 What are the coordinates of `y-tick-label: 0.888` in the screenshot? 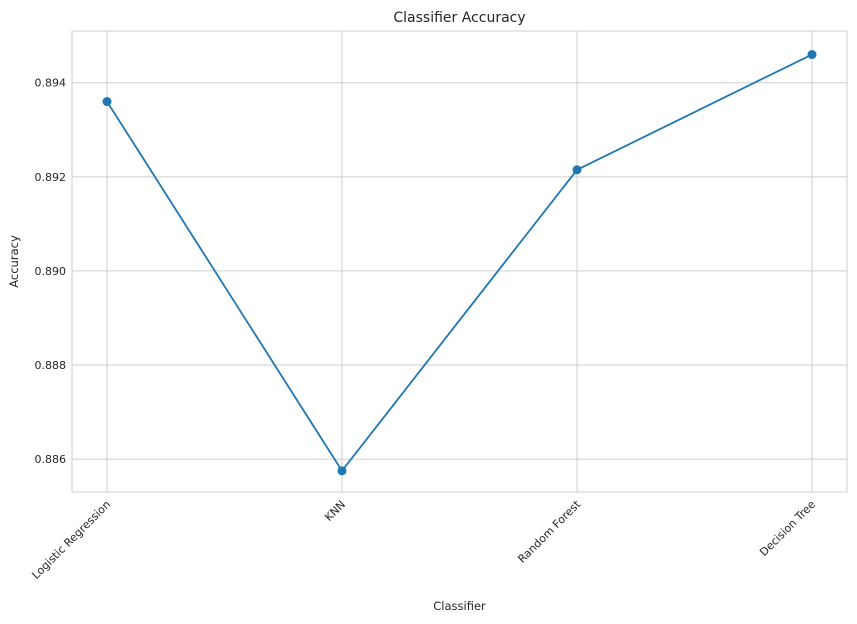 It's located at (51, 365).